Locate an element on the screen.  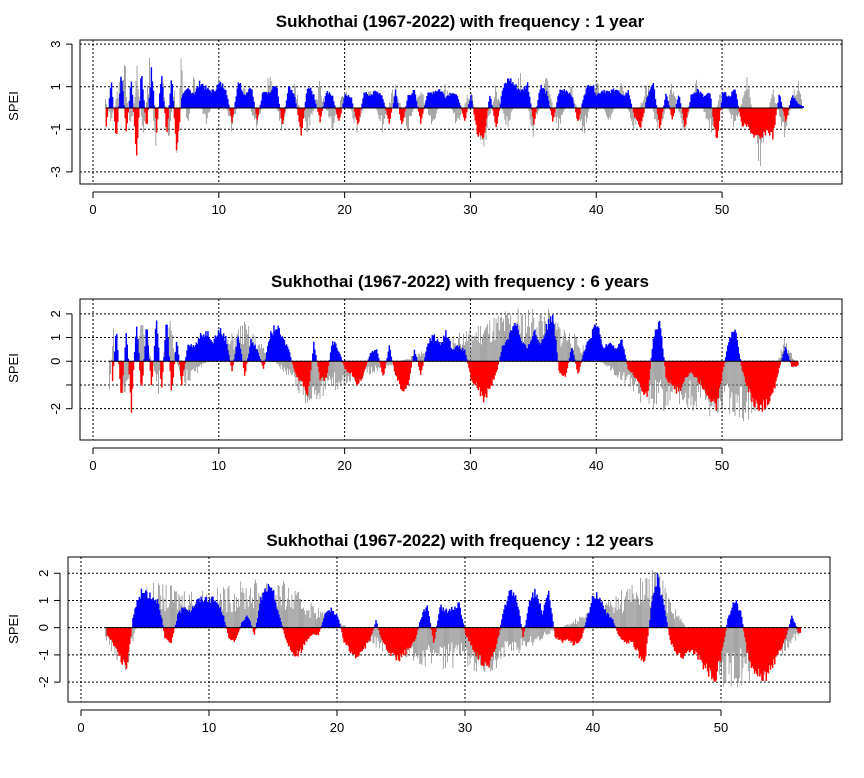
y-tick-label: 2 is located at coordinates (55, 313).